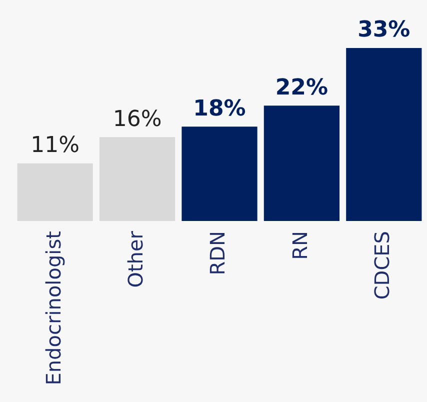 The width and height of the screenshot is (427, 402). I want to click on x-tick-label: RN, so click(300, 245).